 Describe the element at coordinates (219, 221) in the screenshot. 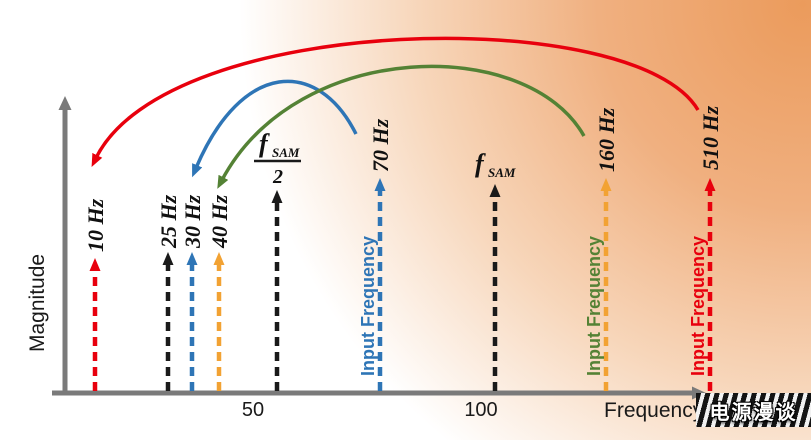

I see `label-40hz: 40 Hz` at that location.